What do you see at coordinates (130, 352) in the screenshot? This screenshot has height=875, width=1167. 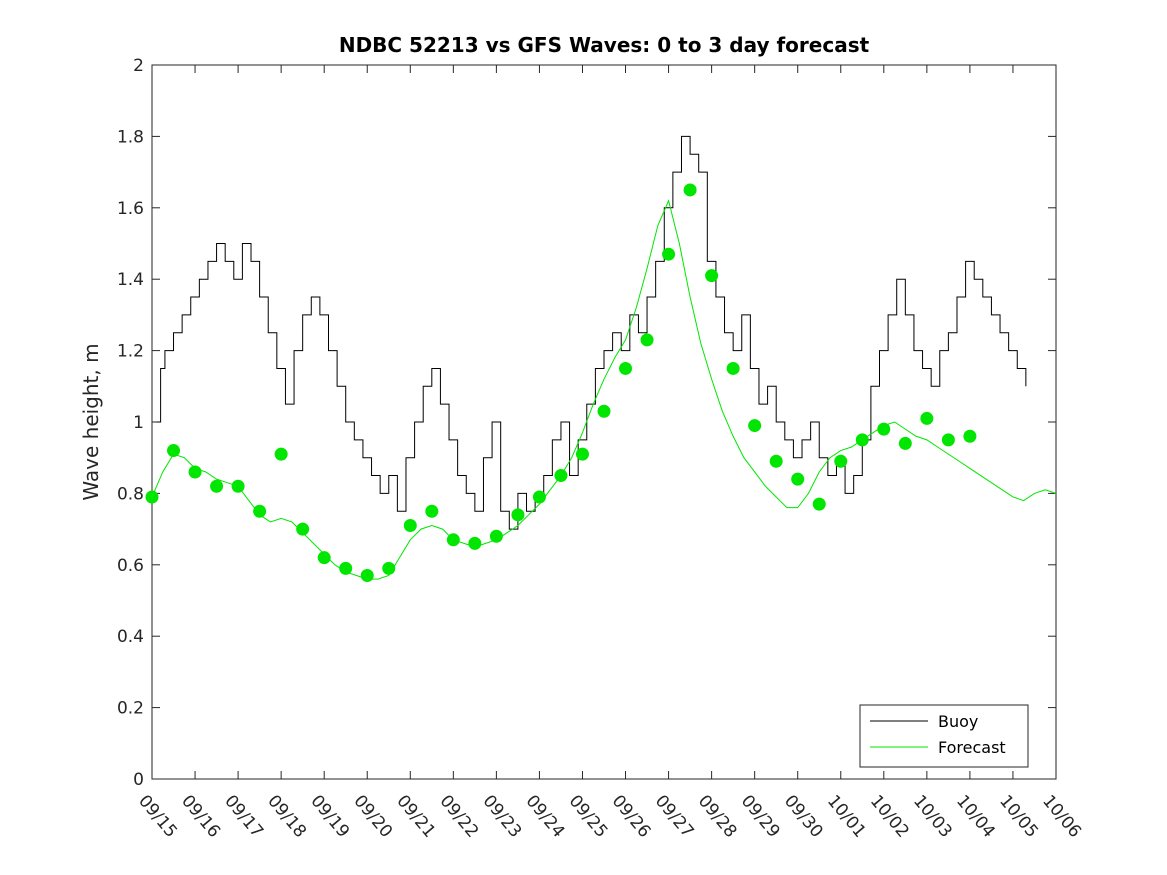 I see `y-tick-label: 1.2` at bounding box center [130, 352].